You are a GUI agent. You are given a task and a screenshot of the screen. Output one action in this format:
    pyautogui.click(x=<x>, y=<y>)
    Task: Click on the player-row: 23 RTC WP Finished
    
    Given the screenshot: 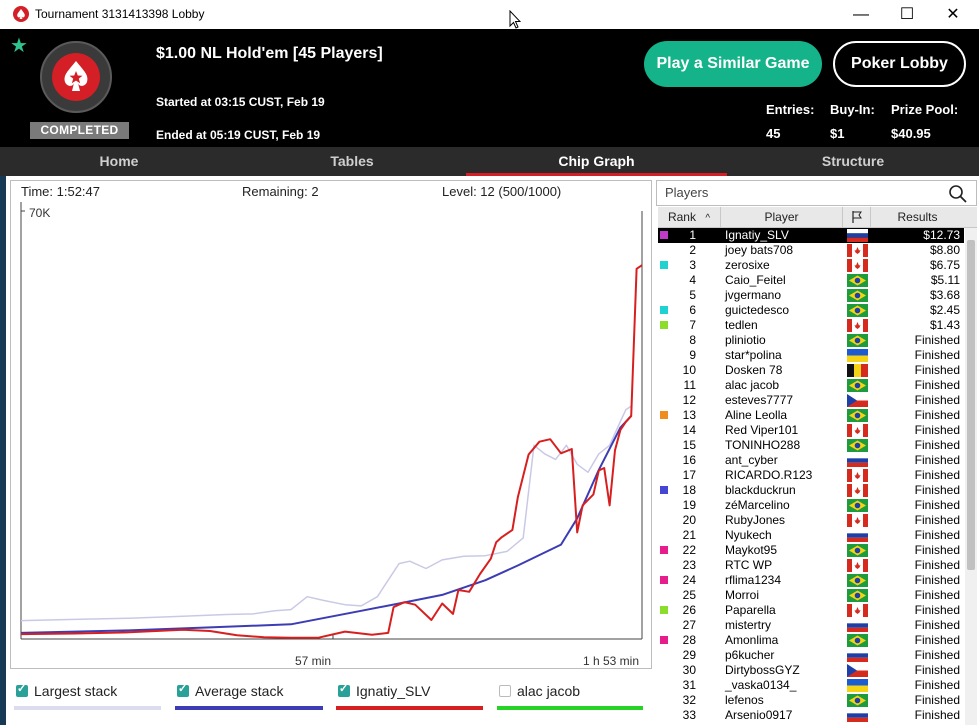 What is the action you would take?
    pyautogui.click(x=811, y=565)
    